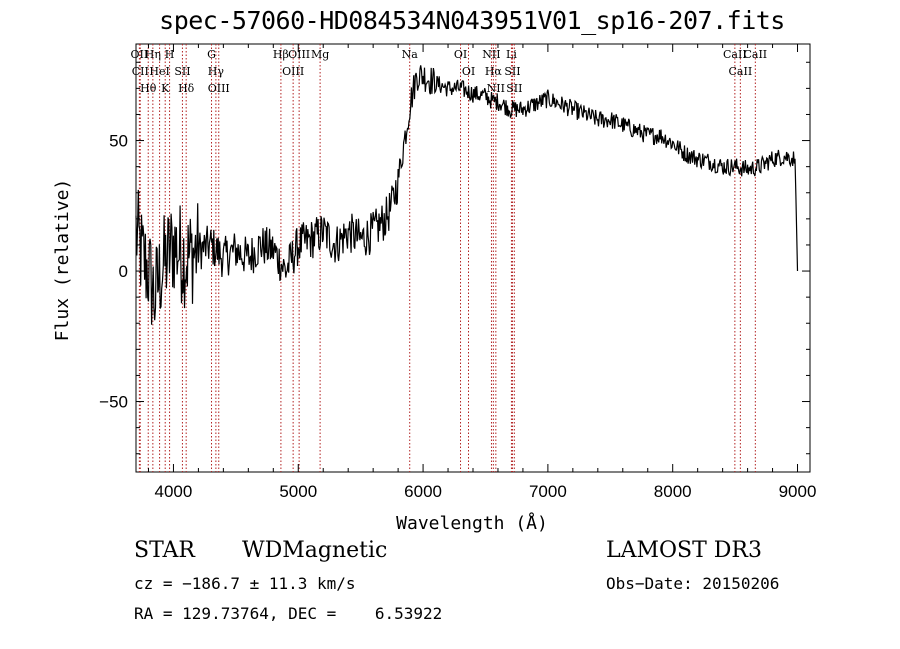 Image resolution: width=900 pixels, height=649 pixels. Describe the element at coordinates (62, 260) in the screenshot. I see `y-axis-label: Flux (relative)` at that location.